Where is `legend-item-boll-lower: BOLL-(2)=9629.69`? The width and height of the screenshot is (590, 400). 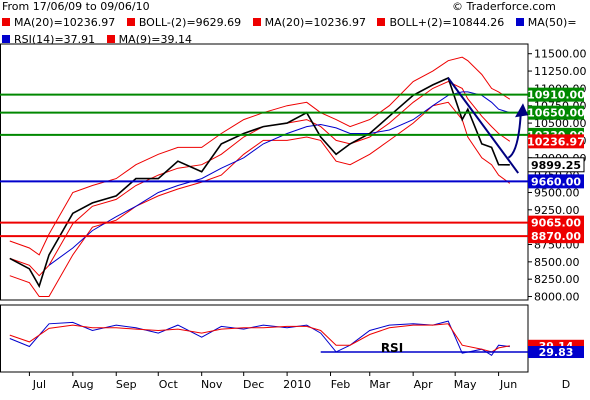 legend-item-boll-lower: BOLL-(2)=9629.69 is located at coordinates (183, 22).